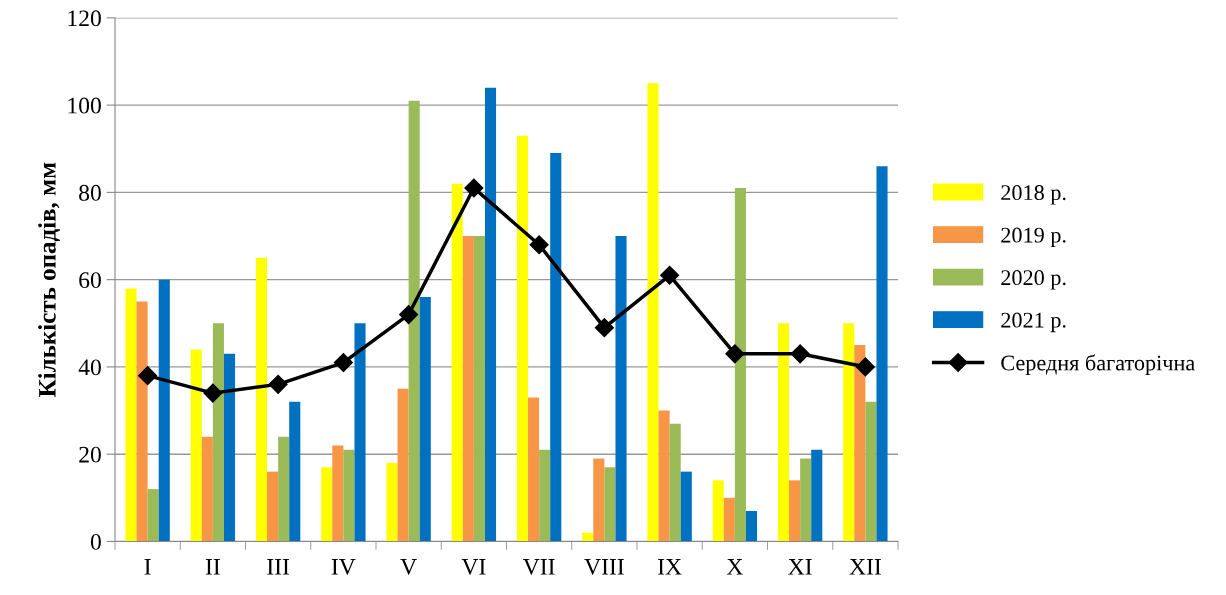 Image resolution: width=1226 pixels, height=595 pixels. Describe the element at coordinates (473, 567) in the screenshot. I see `x-tick-label: VI` at that location.